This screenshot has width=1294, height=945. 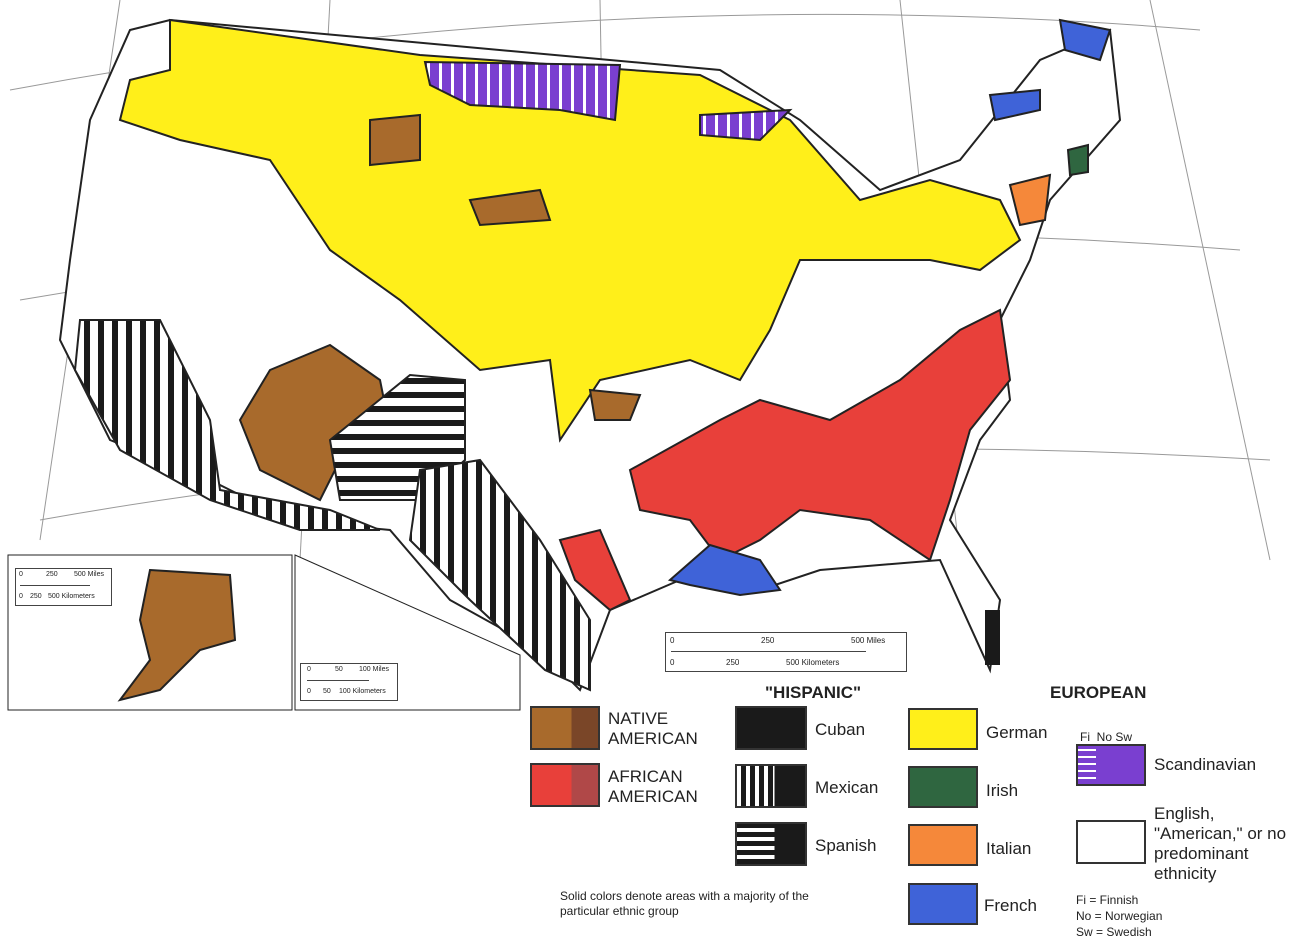 I want to click on sub-label-no: No, so click(x=1104, y=737).